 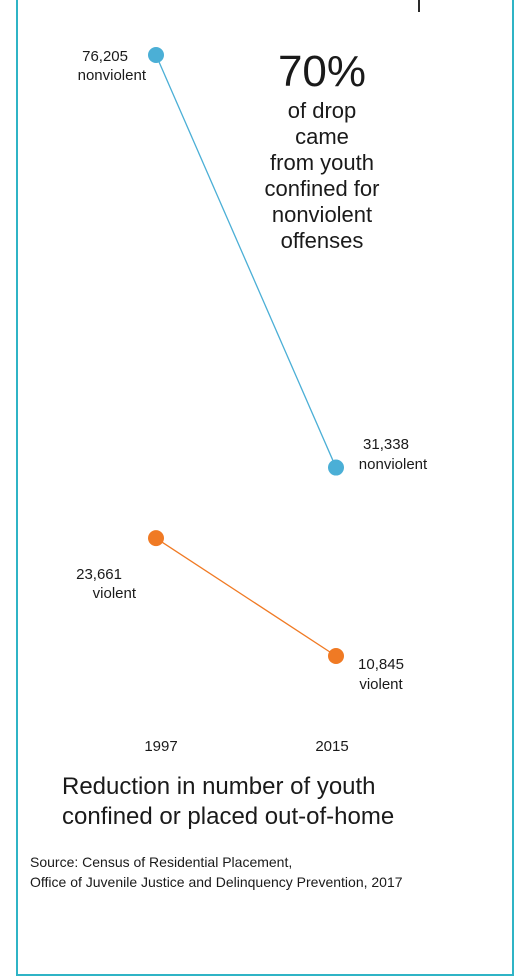 What do you see at coordinates (322, 136) in the screenshot?
I see `annotation-line: came` at bounding box center [322, 136].